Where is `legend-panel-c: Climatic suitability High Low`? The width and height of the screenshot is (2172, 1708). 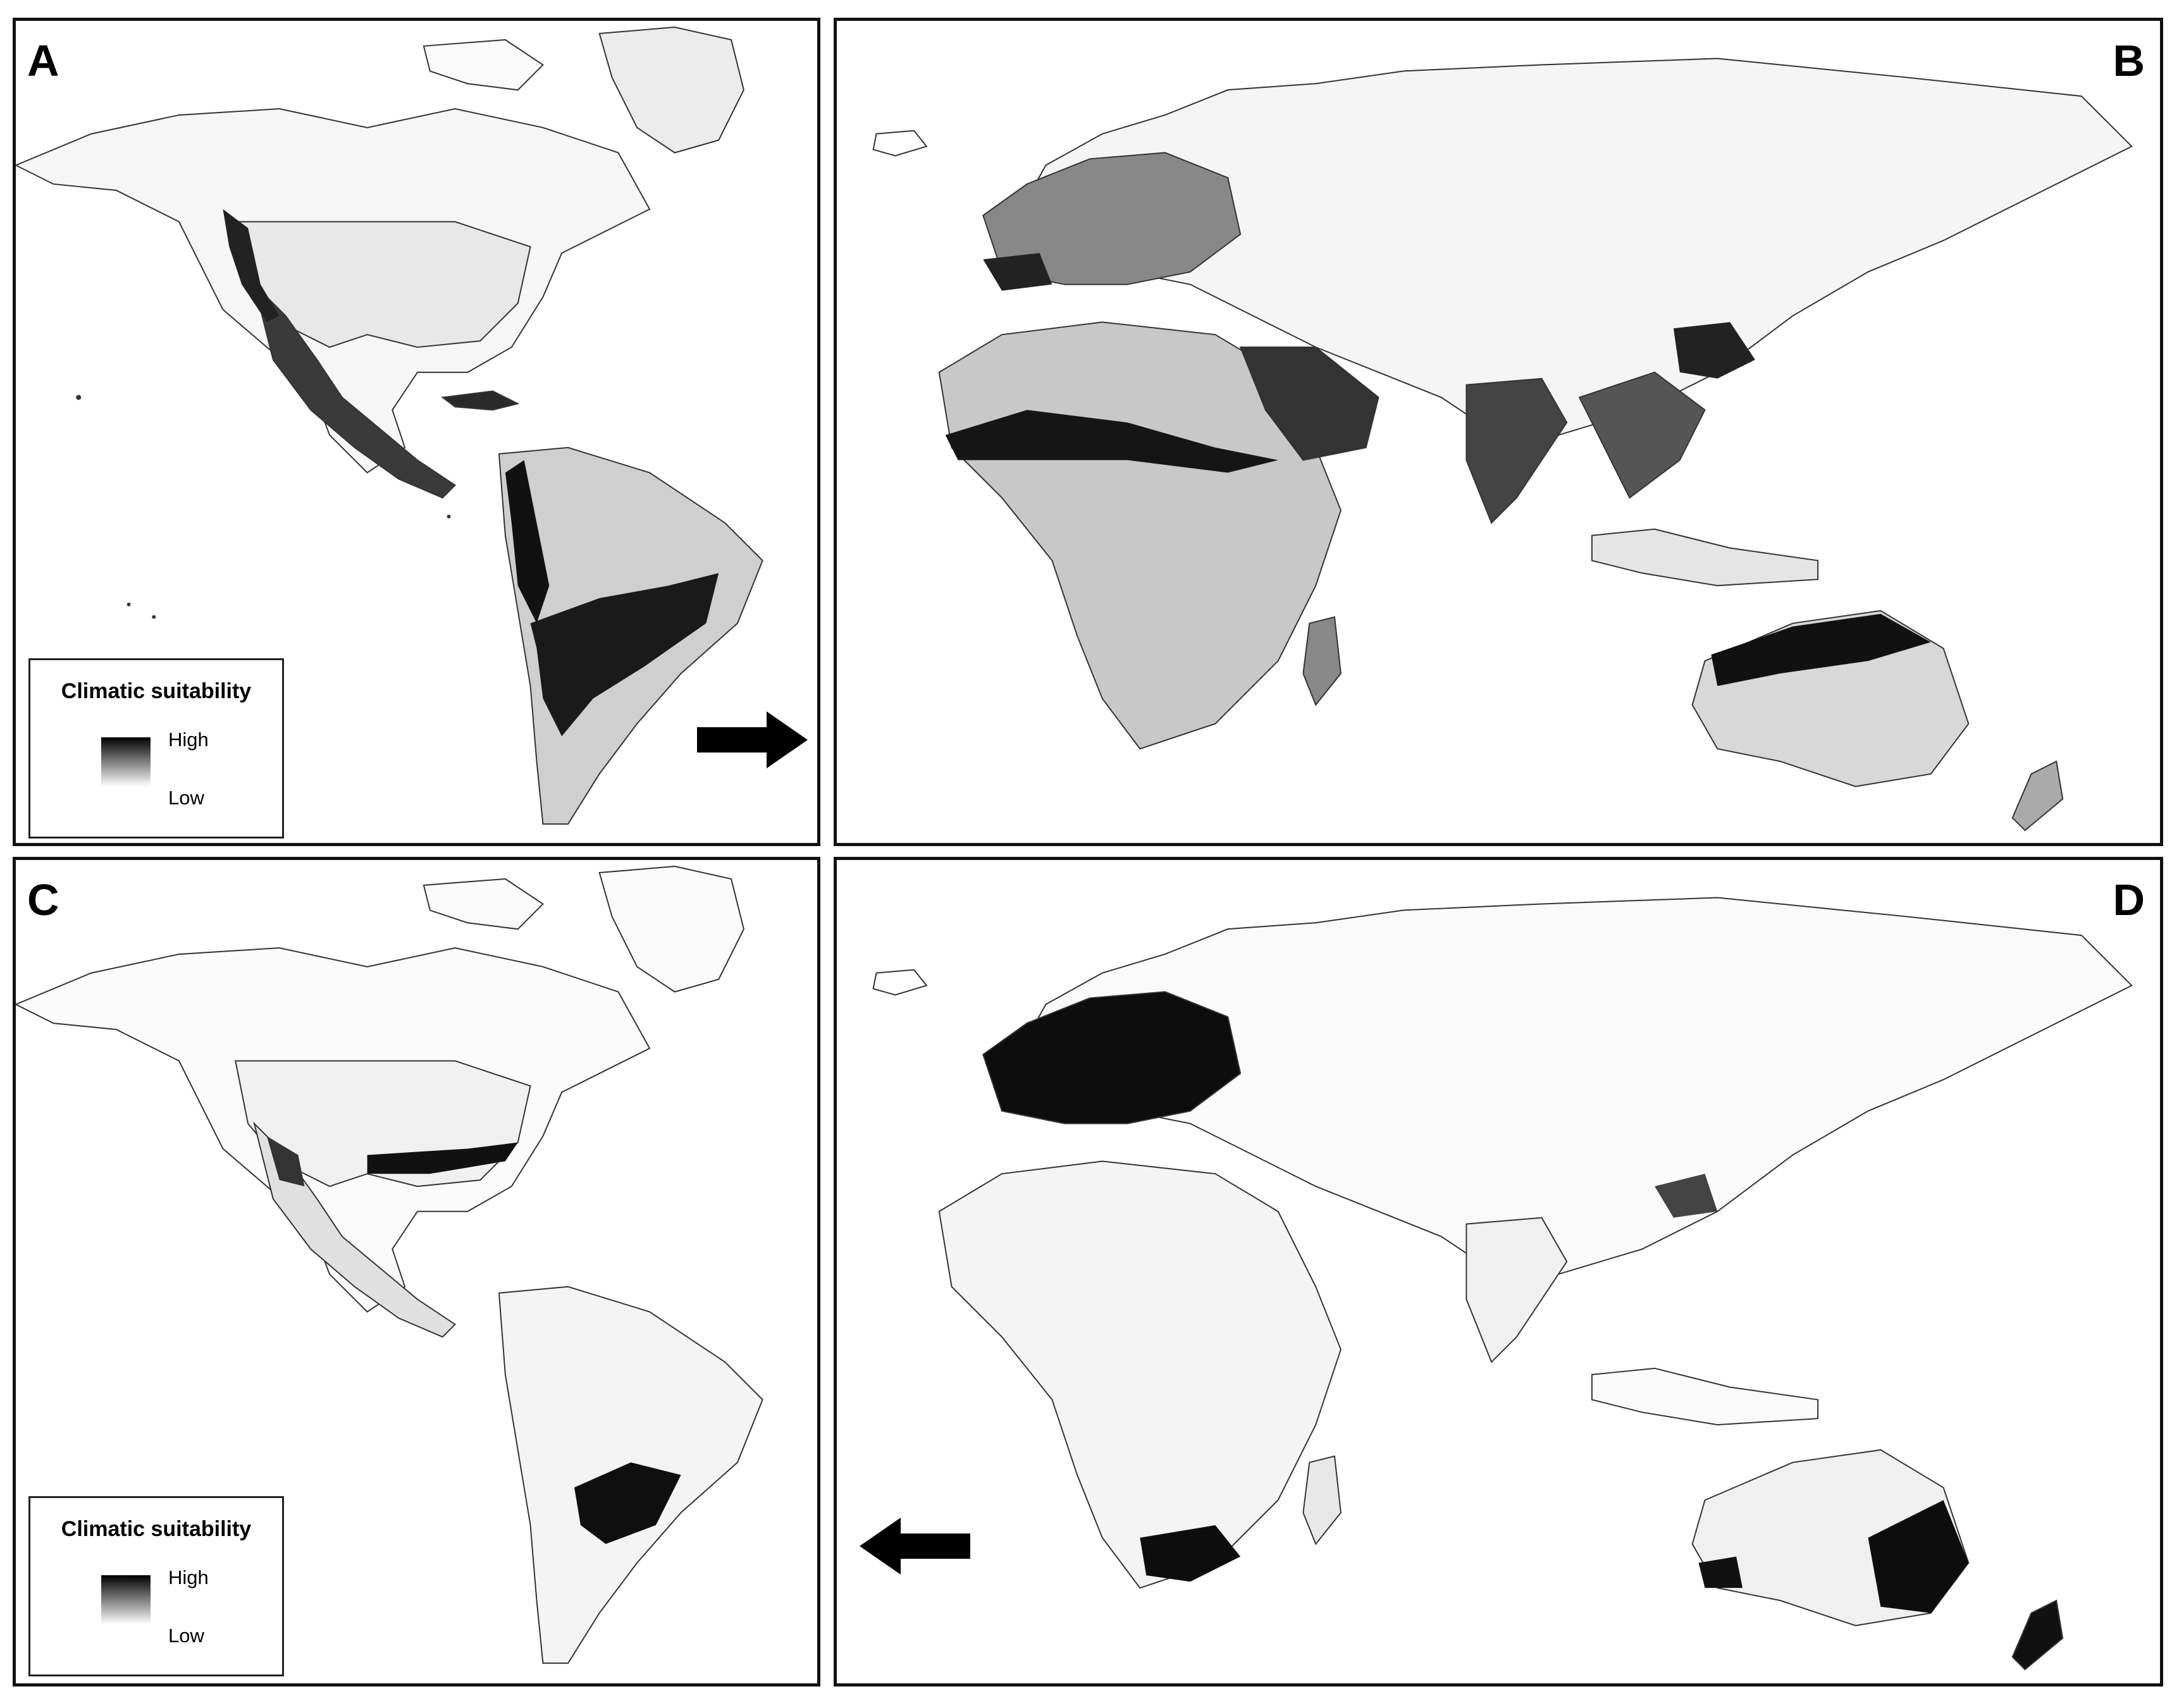
legend-panel-c: Climatic suitability High Low is located at coordinates (156, 1586).